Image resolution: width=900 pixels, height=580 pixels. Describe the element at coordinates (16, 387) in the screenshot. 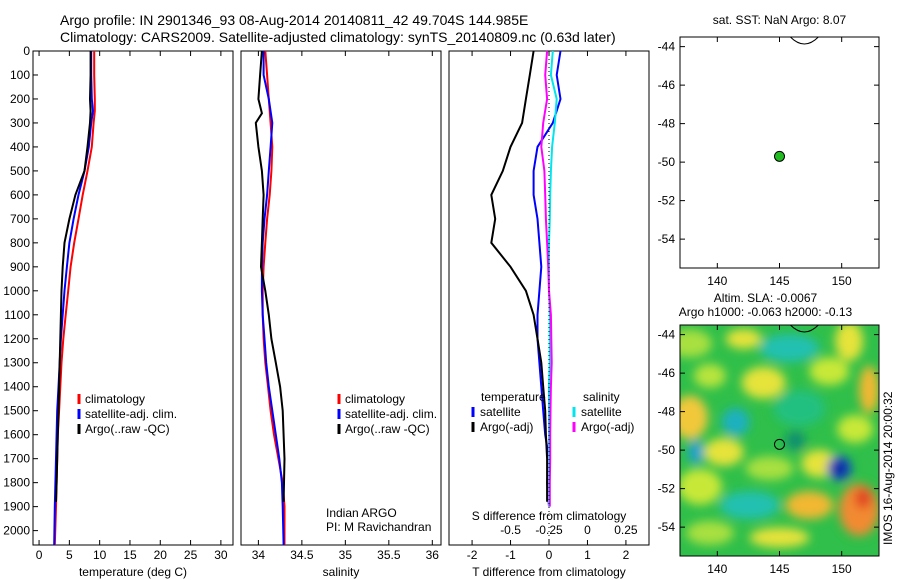

I see `depth-tick-label: 1400` at that location.